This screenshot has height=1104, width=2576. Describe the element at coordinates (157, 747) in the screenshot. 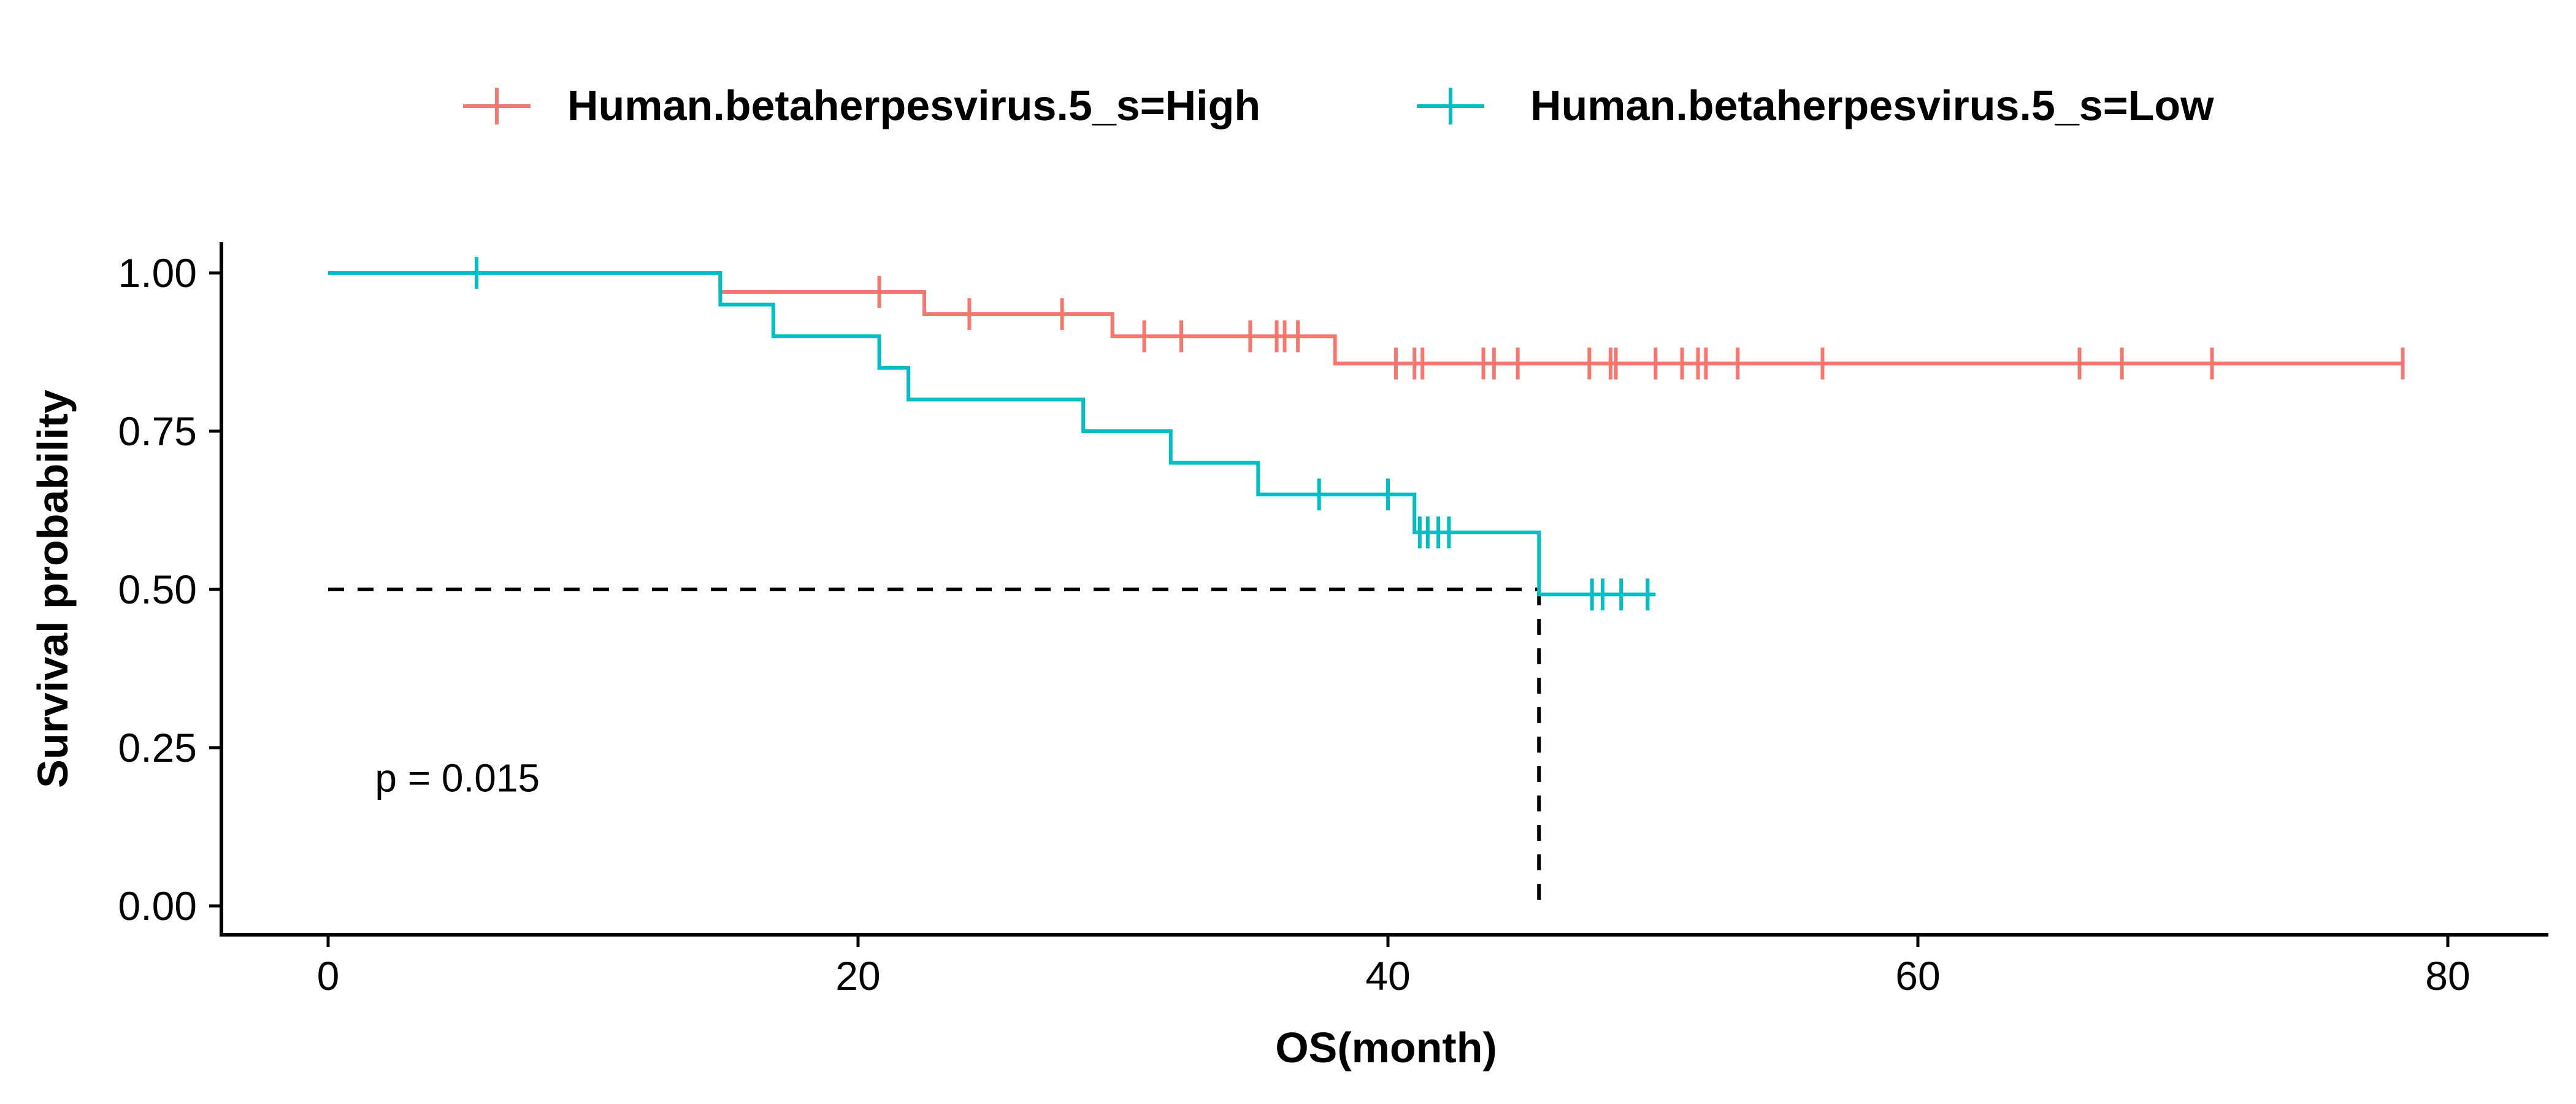

I see `y-tick-label: 0.25` at that location.